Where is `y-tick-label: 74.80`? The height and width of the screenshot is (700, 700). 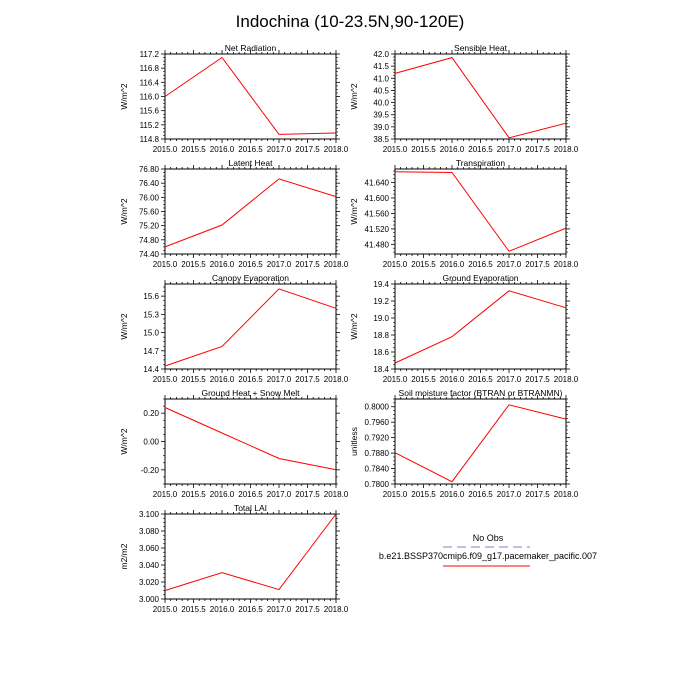 y-tick-label: 74.80 is located at coordinates (149, 240).